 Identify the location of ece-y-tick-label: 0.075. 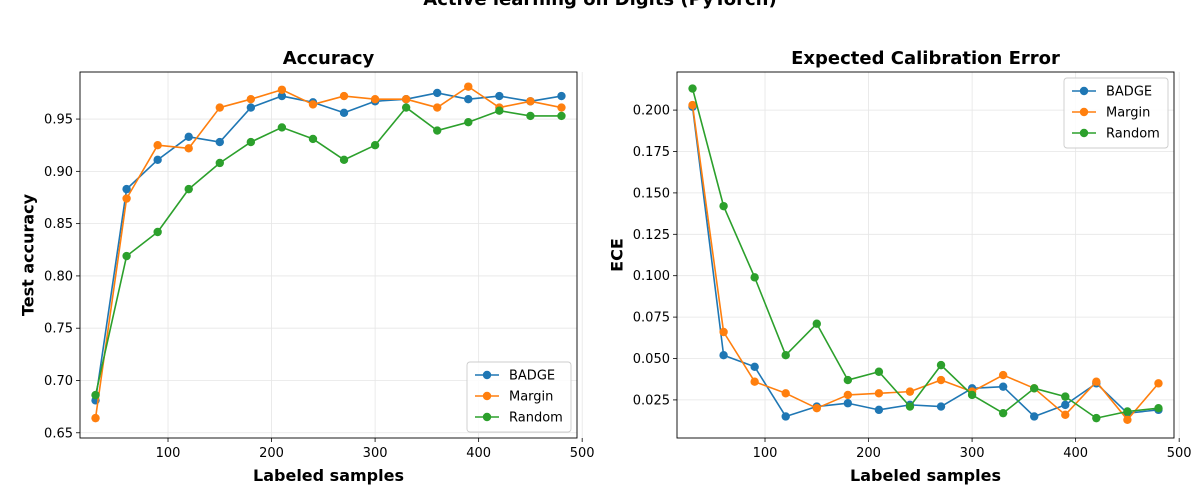
(651, 318).